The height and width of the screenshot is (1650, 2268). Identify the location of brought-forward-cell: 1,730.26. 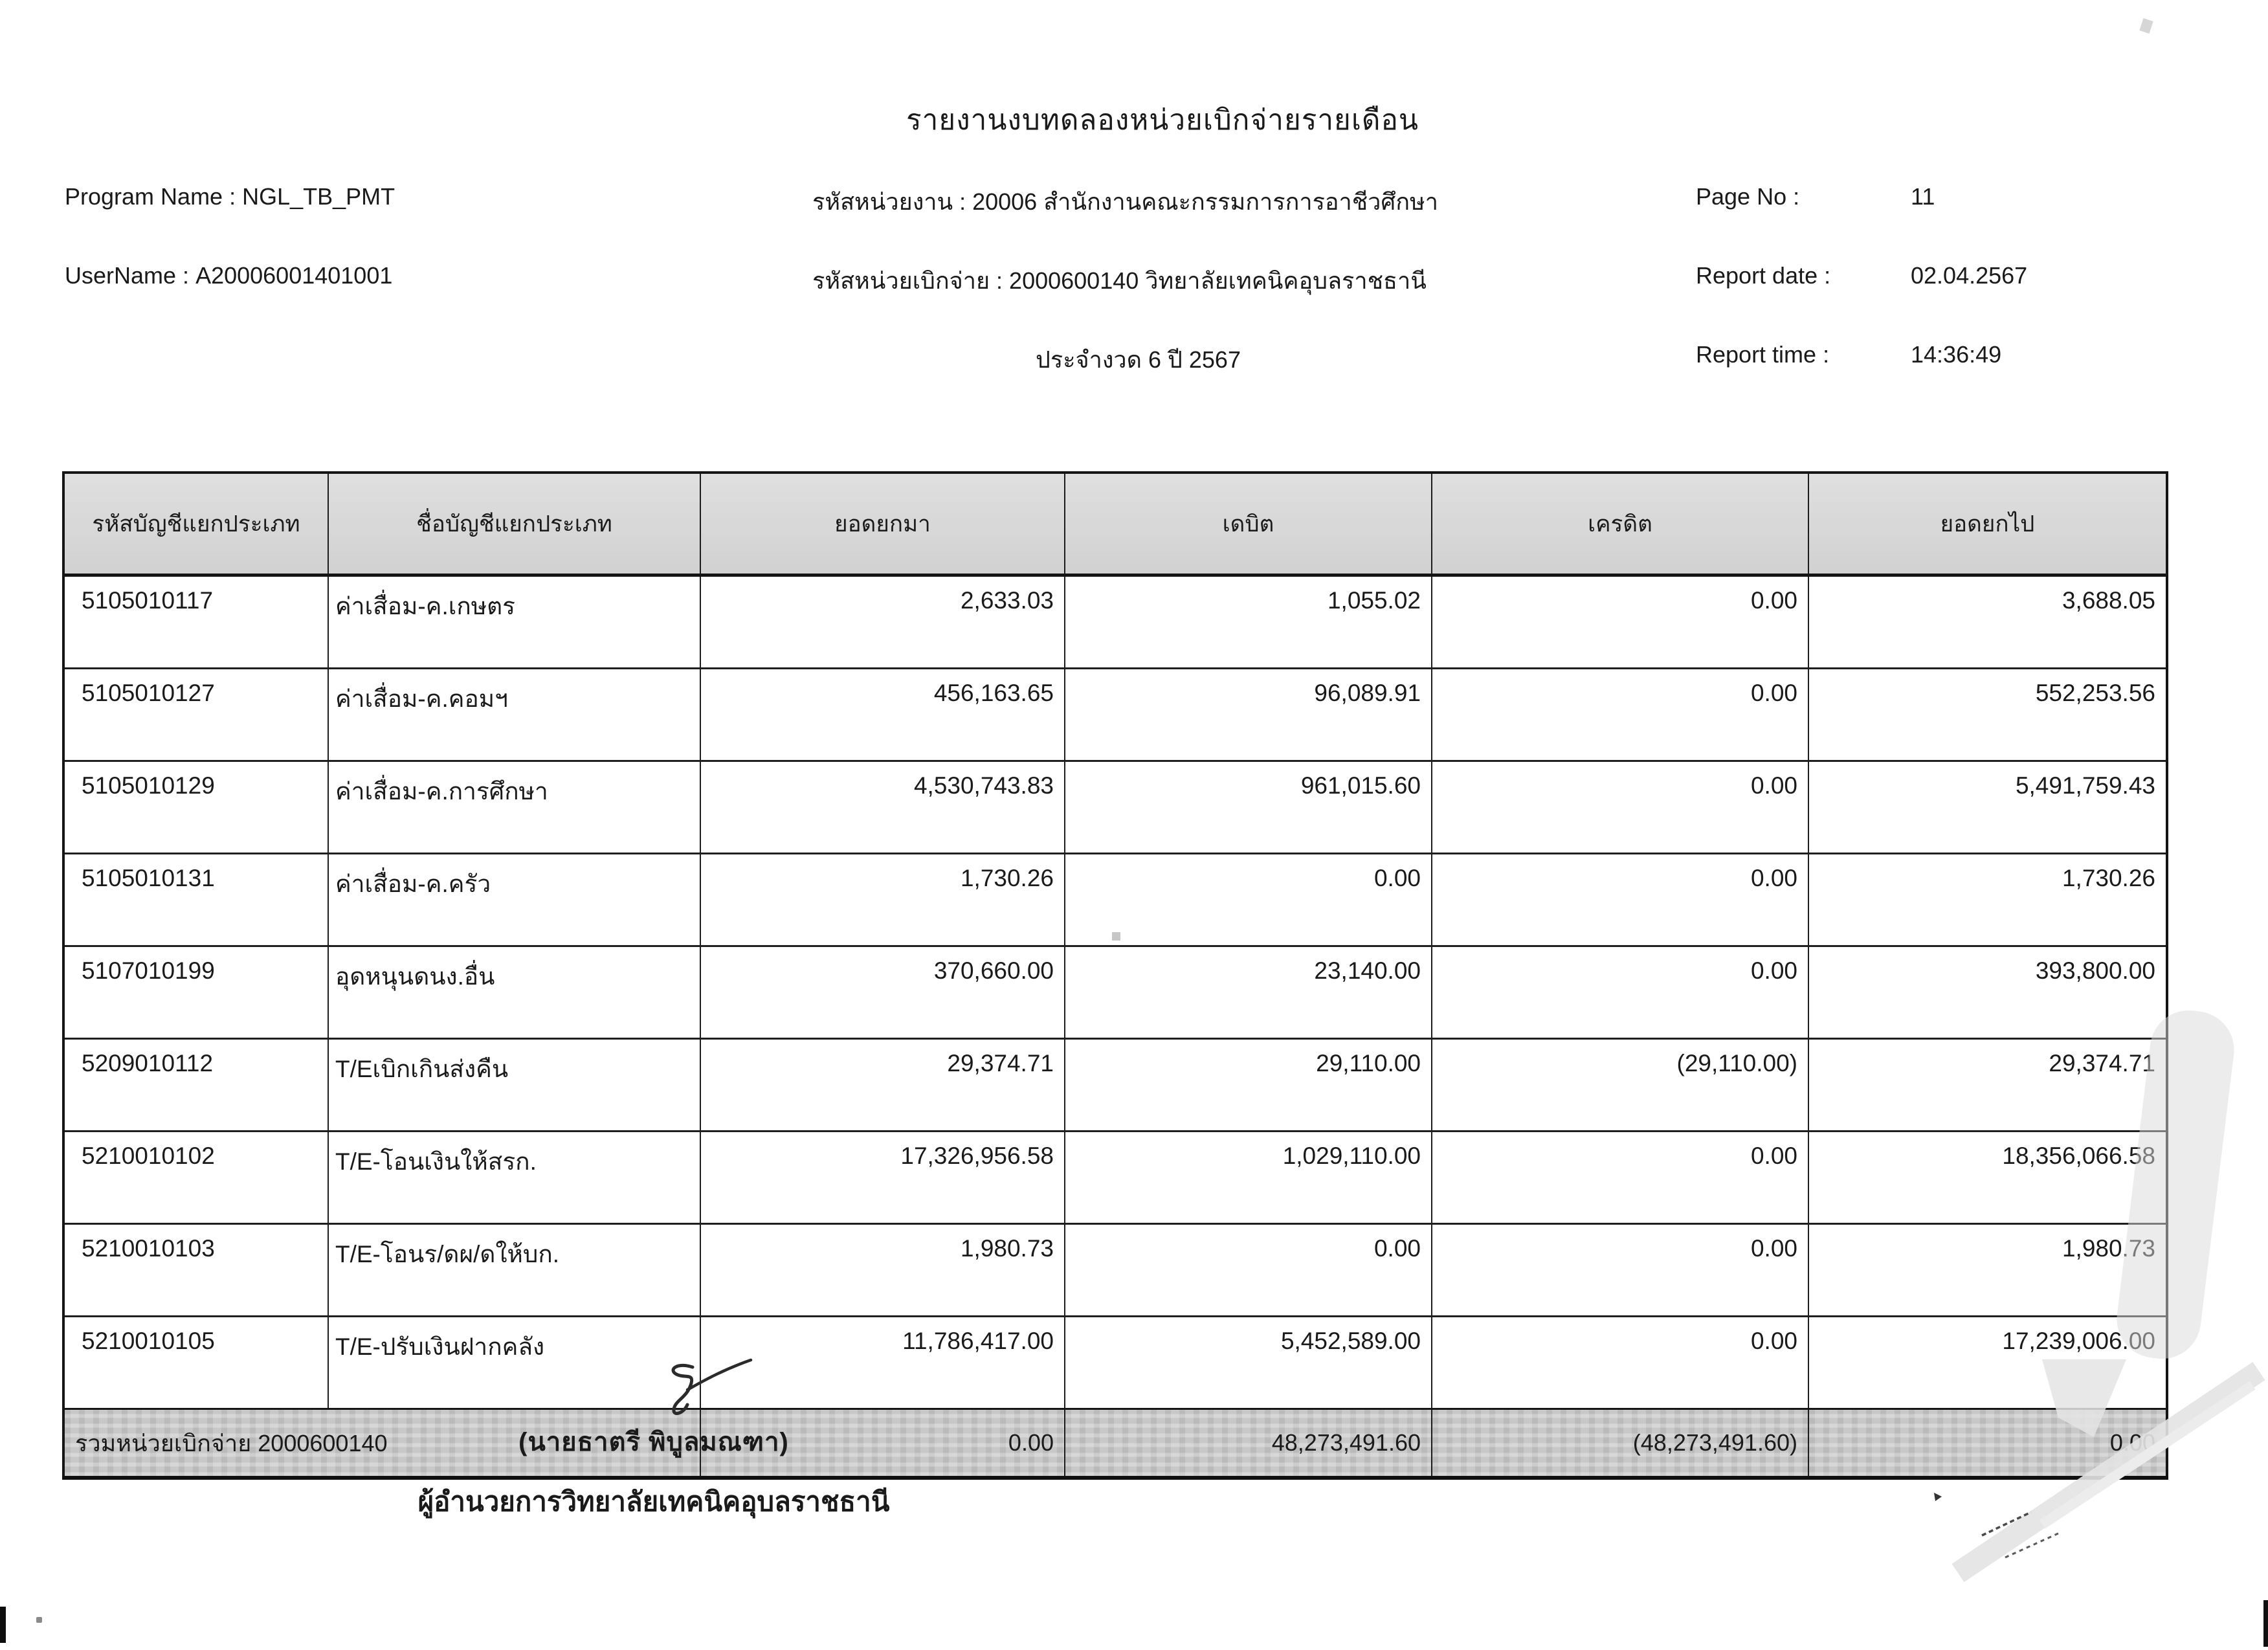
(882, 900).